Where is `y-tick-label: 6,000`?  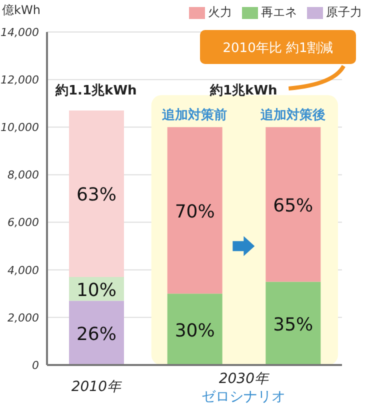
y-tick-label: 6,000 is located at coordinates (23, 223).